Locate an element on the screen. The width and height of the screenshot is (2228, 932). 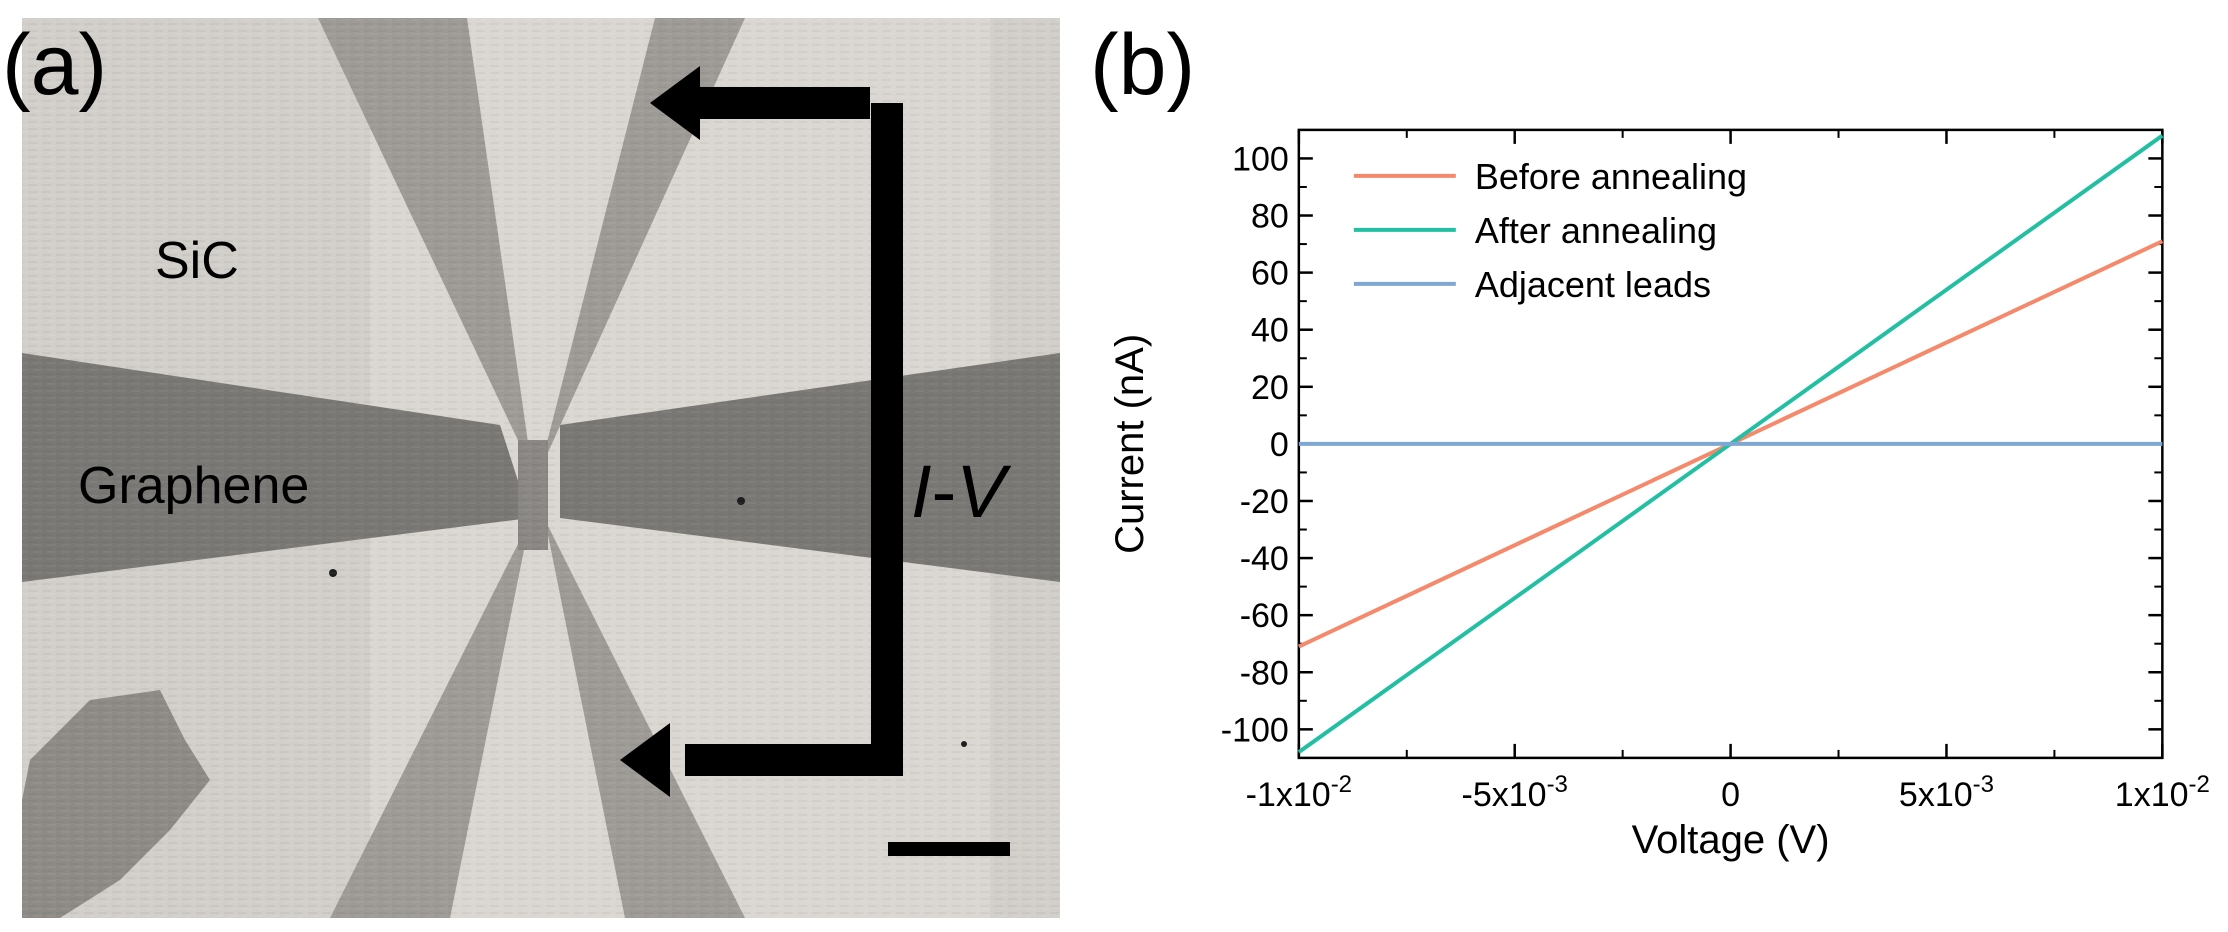
y-tick-label: 80 is located at coordinates (1270, 217).